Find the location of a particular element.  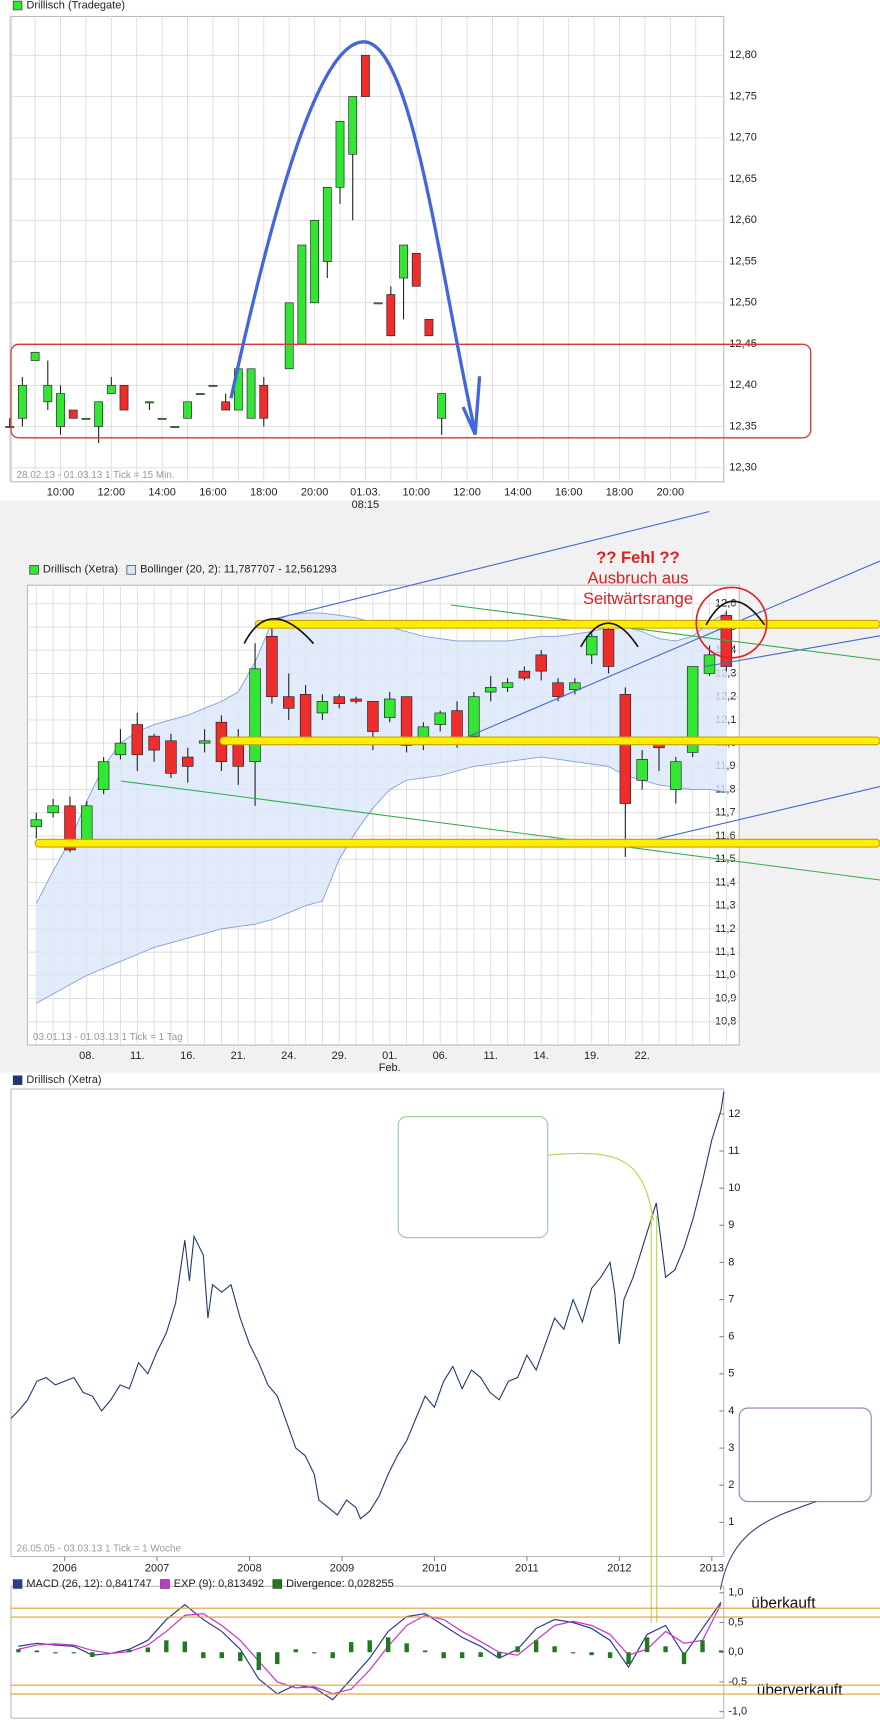

y-tick-label: 12,75 is located at coordinates (743, 96).